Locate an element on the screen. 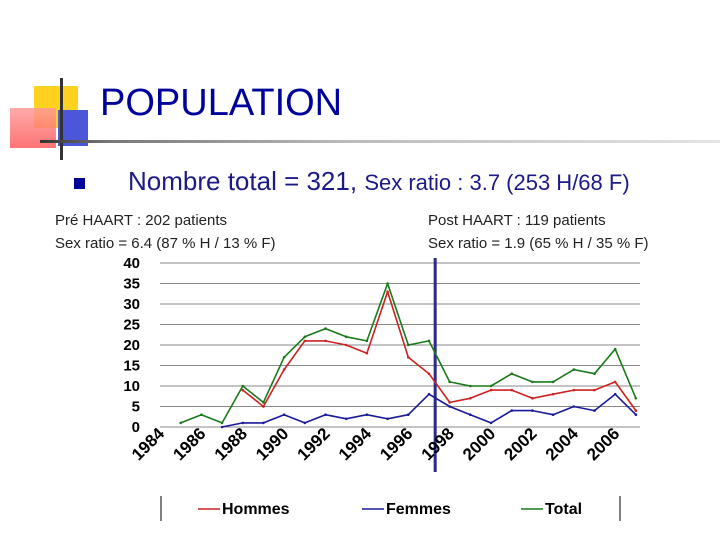 The height and width of the screenshot is (540, 720). y-tick-label-0: 0 is located at coordinates (136, 427).